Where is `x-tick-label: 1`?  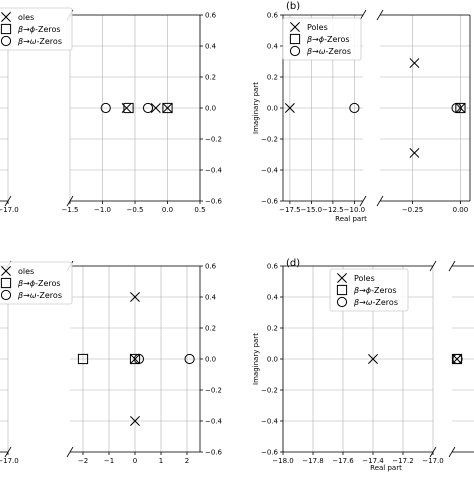
x-tick-label: 1 is located at coordinates (161, 461).